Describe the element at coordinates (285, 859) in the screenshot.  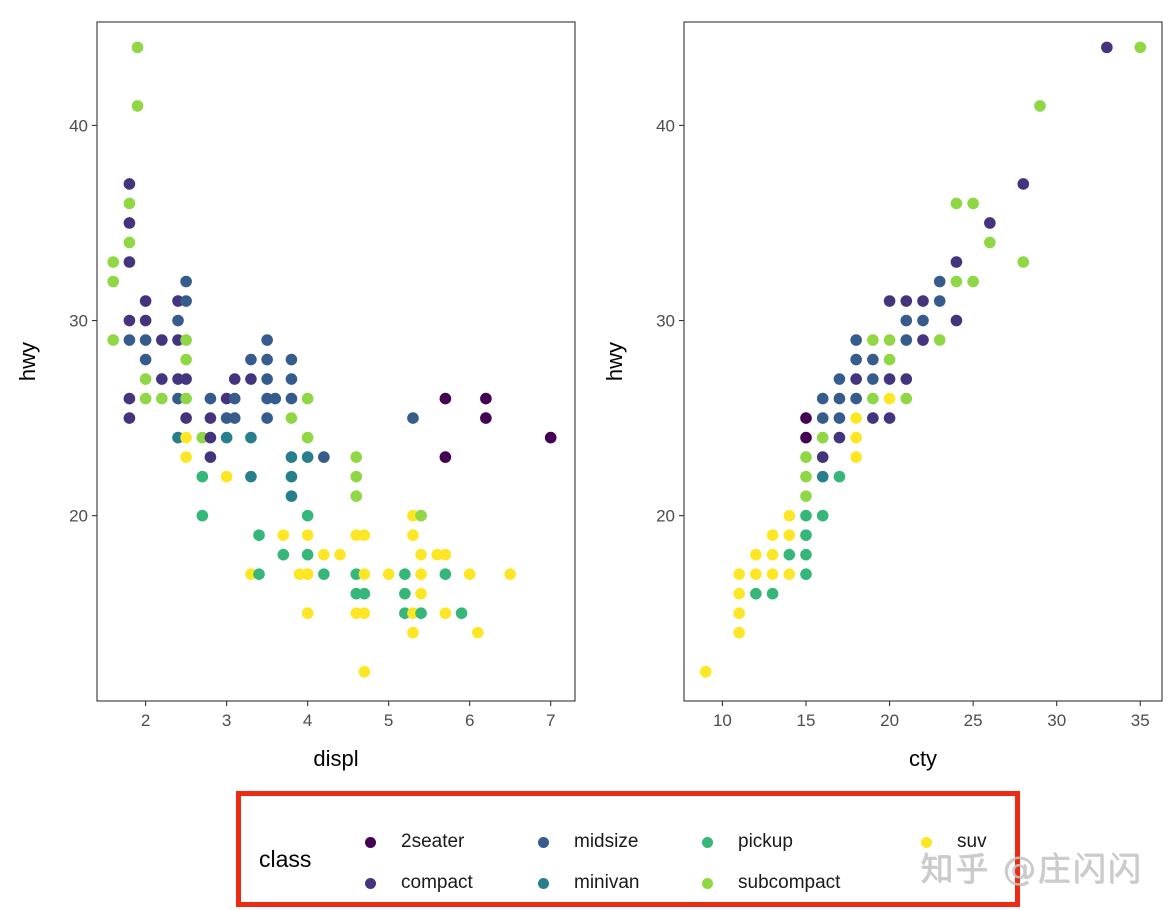
I see `legend-title: class` at that location.